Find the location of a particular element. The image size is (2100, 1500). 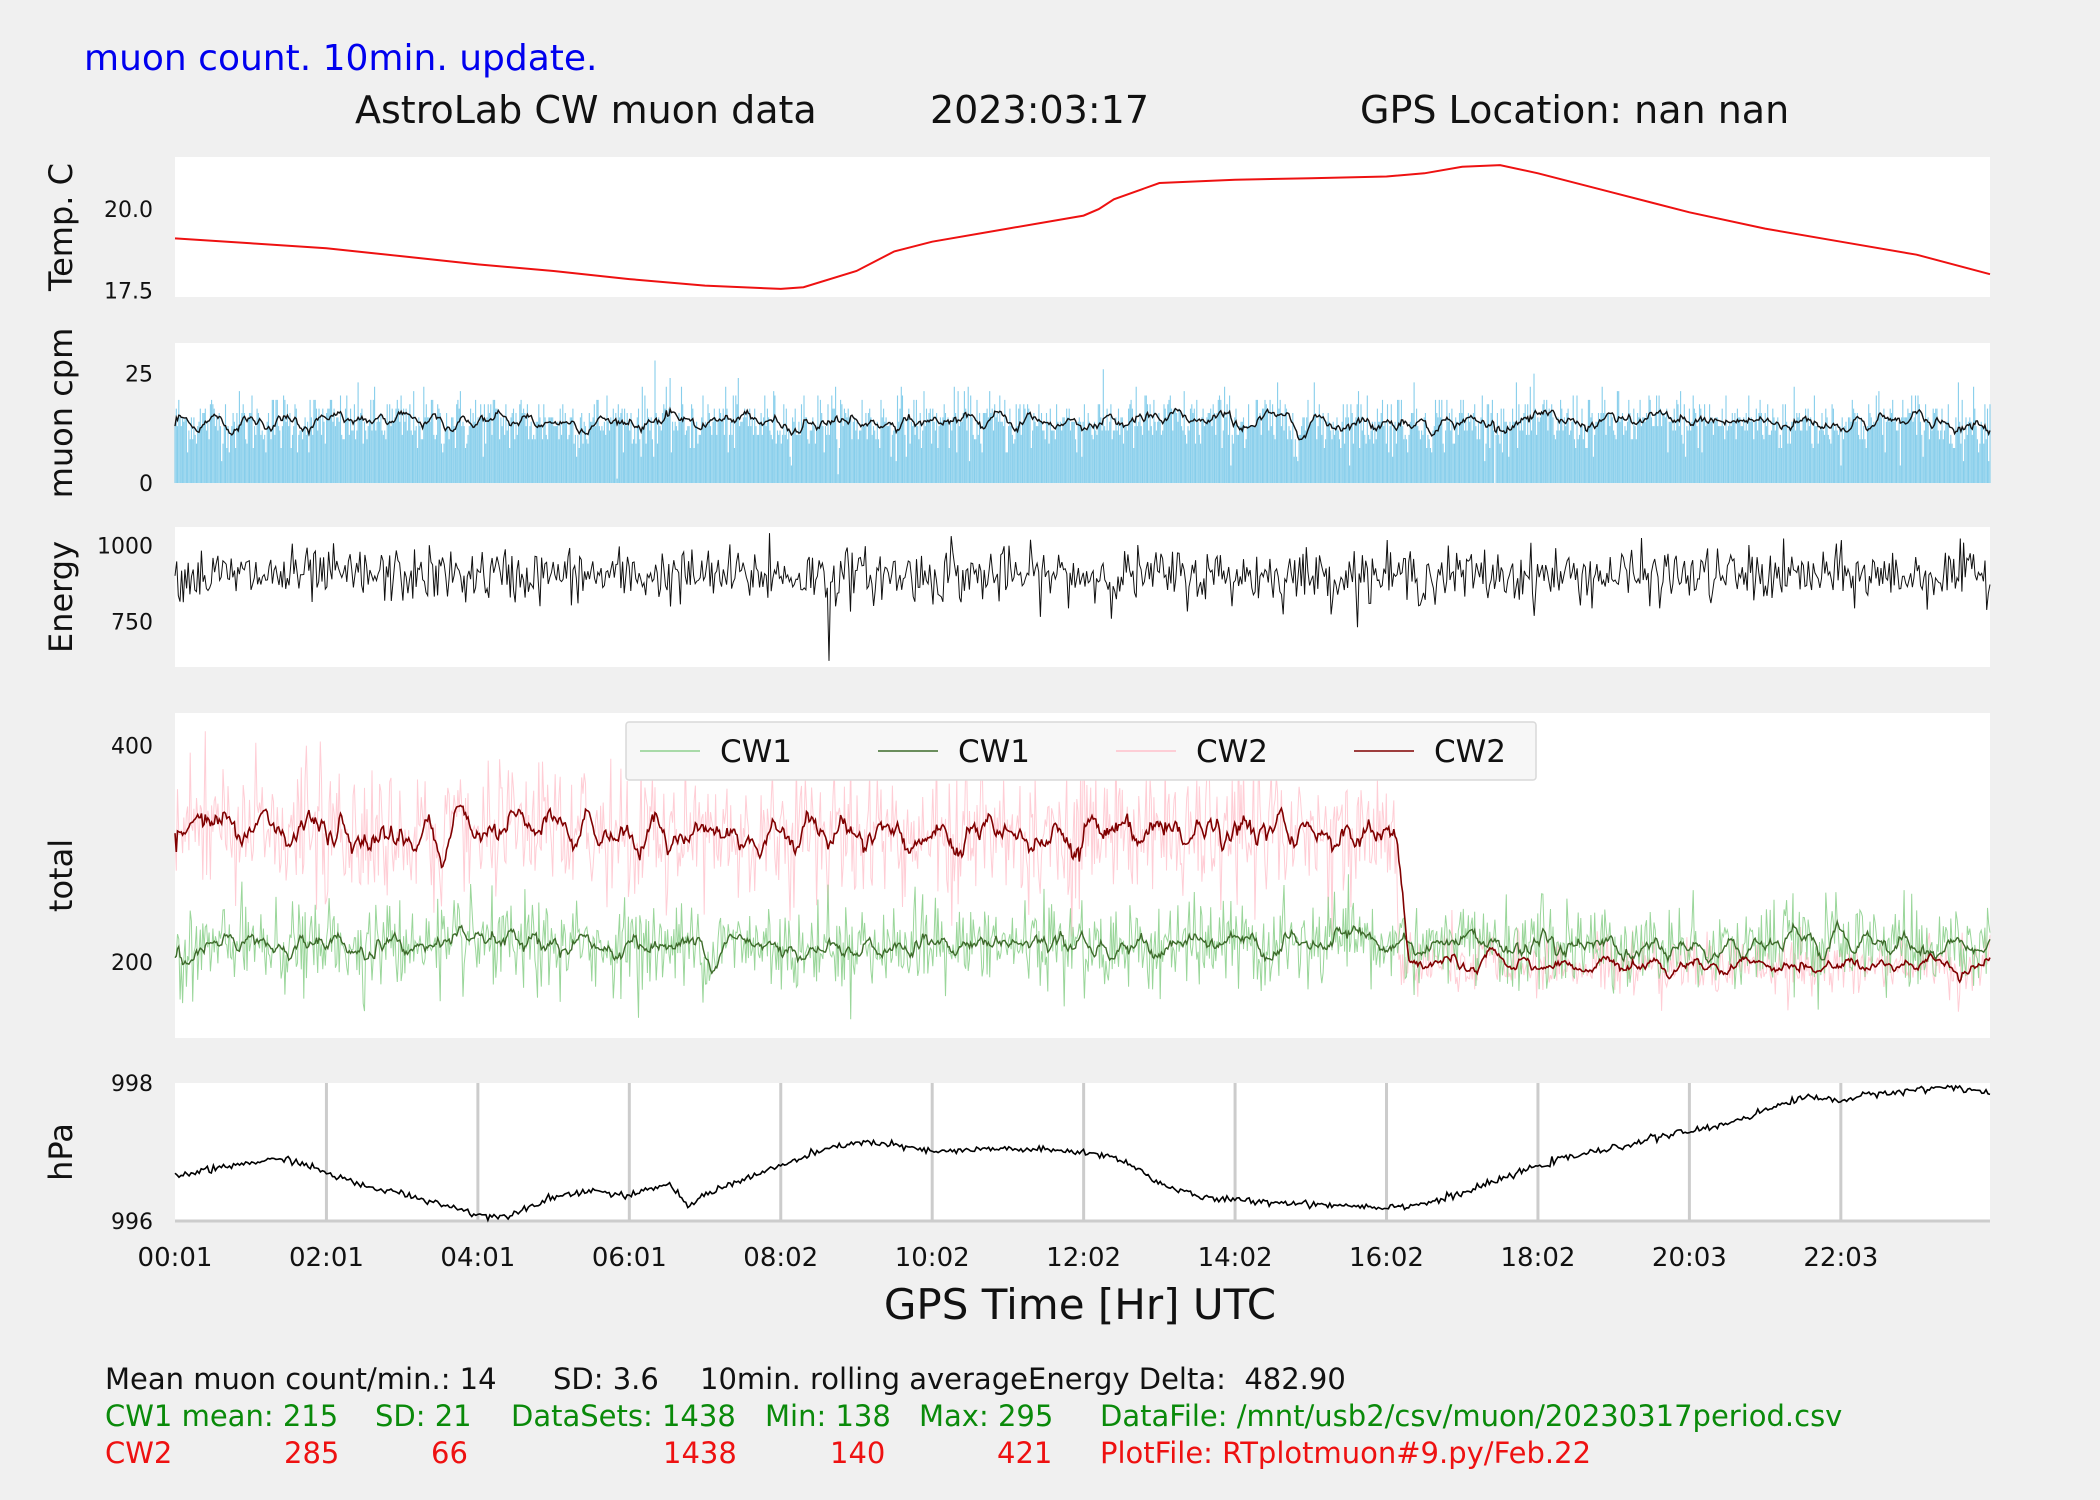

legend-label-0: CW1 is located at coordinates (756, 752).